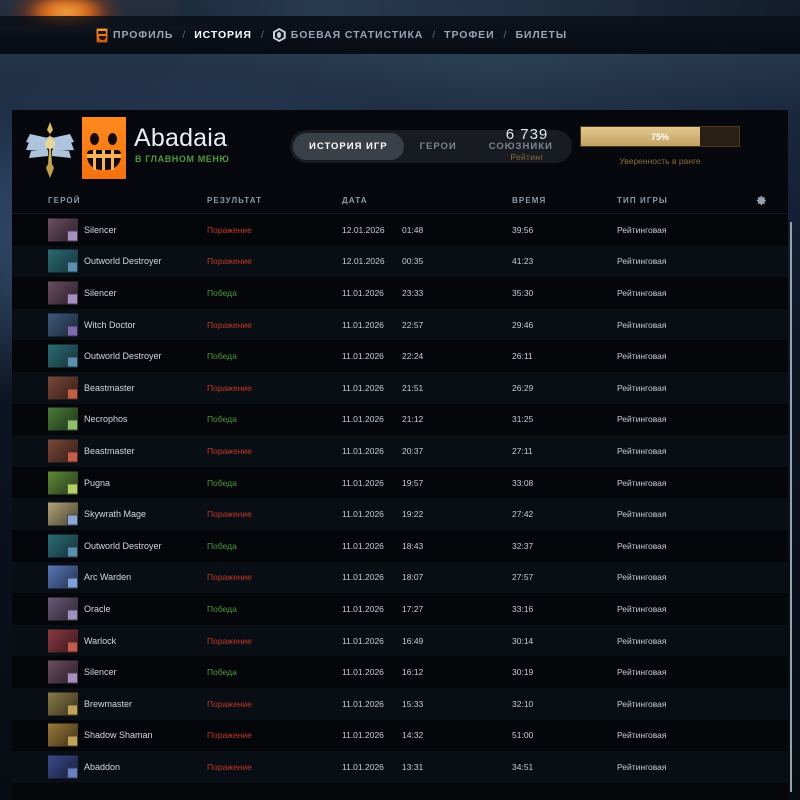 The width and height of the screenshot is (800, 800). I want to click on nav-item-5: БИЛЕТЫ, so click(541, 35).